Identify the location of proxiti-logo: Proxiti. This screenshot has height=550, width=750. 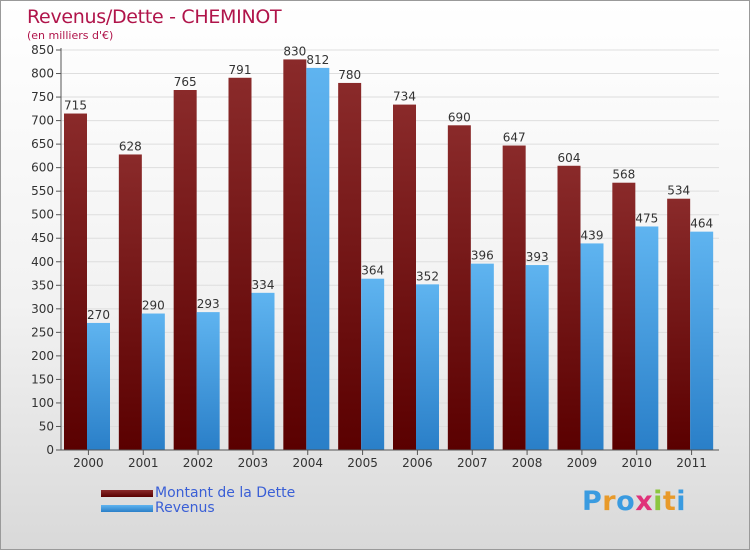
(634, 501).